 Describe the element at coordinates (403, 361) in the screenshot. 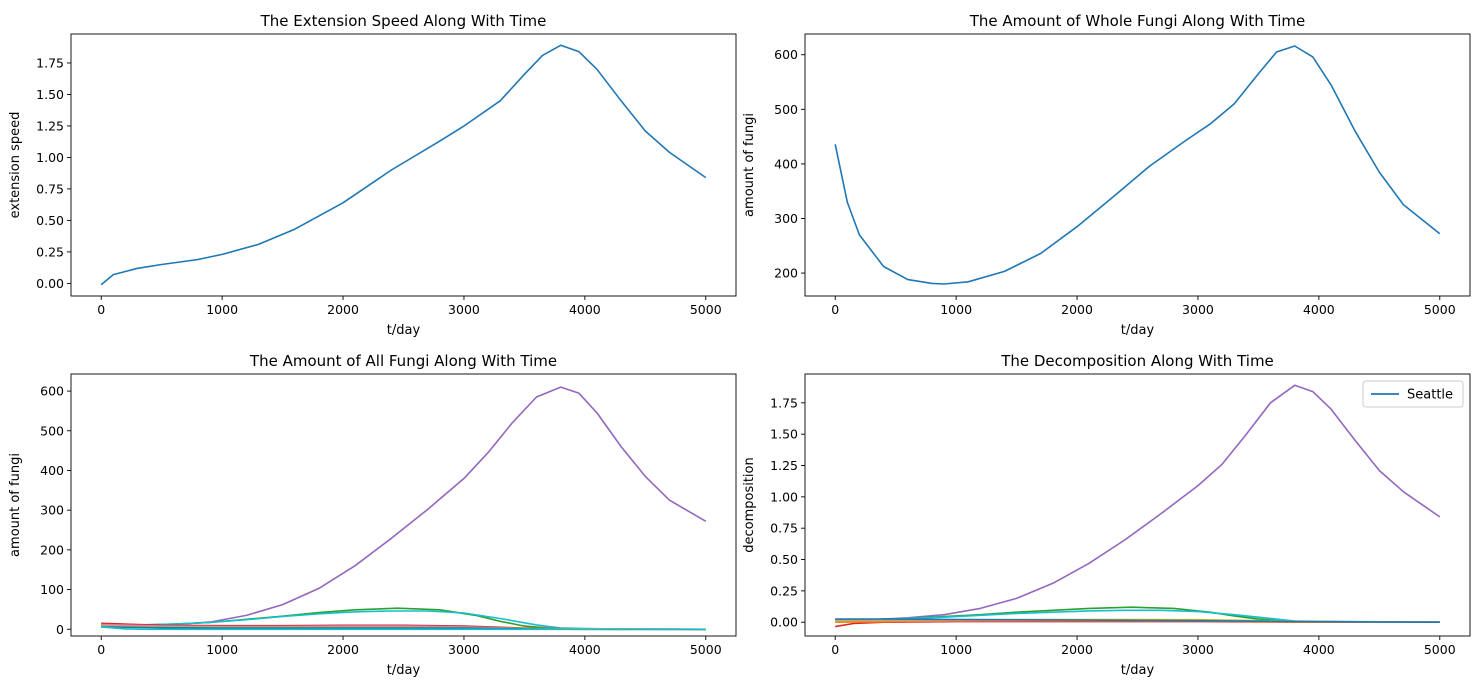

I see `chart-title: The Amount of All Fungi Along With Time` at that location.